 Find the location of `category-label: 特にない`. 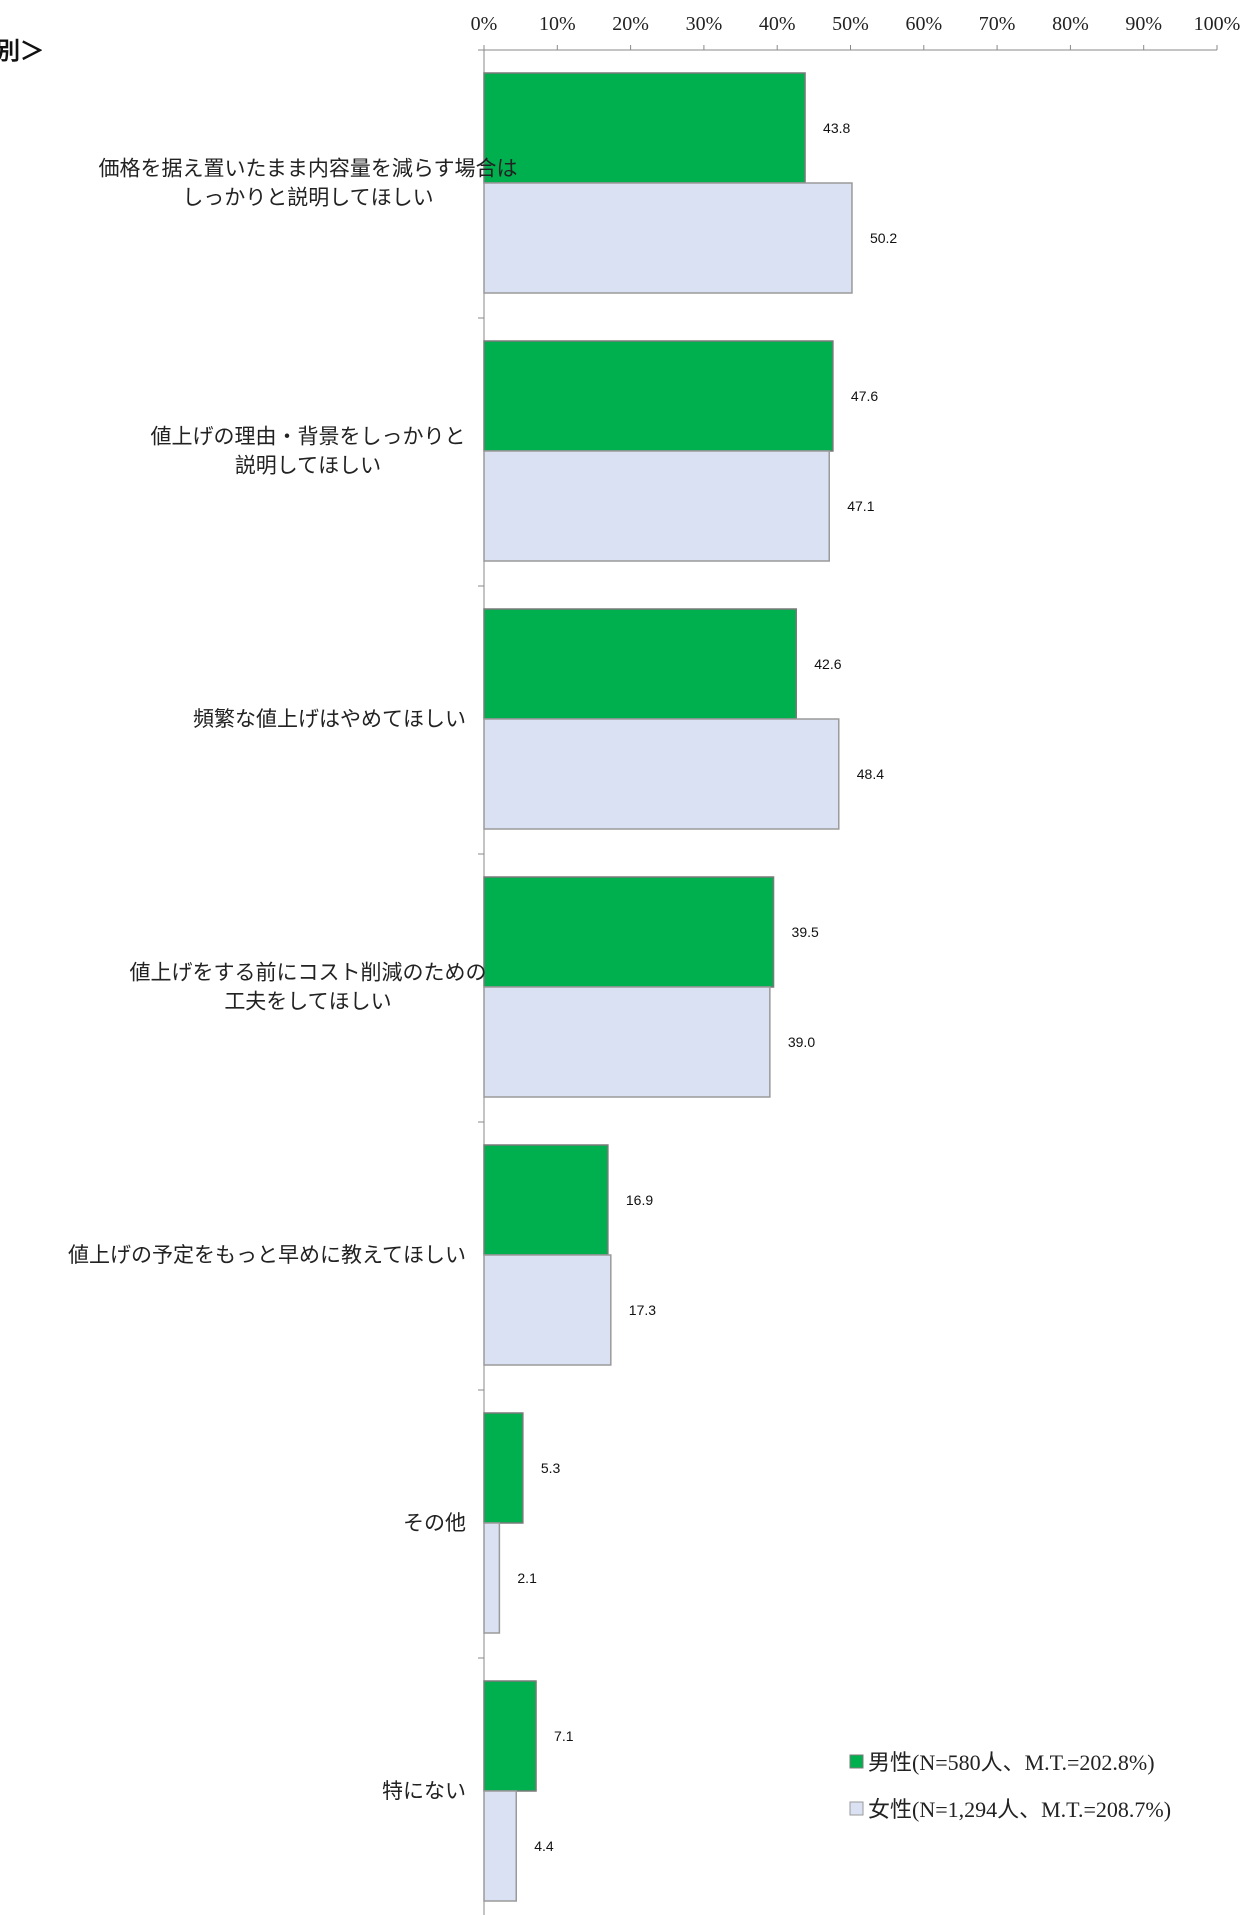

category-label: 特にない is located at coordinates (424, 1791).